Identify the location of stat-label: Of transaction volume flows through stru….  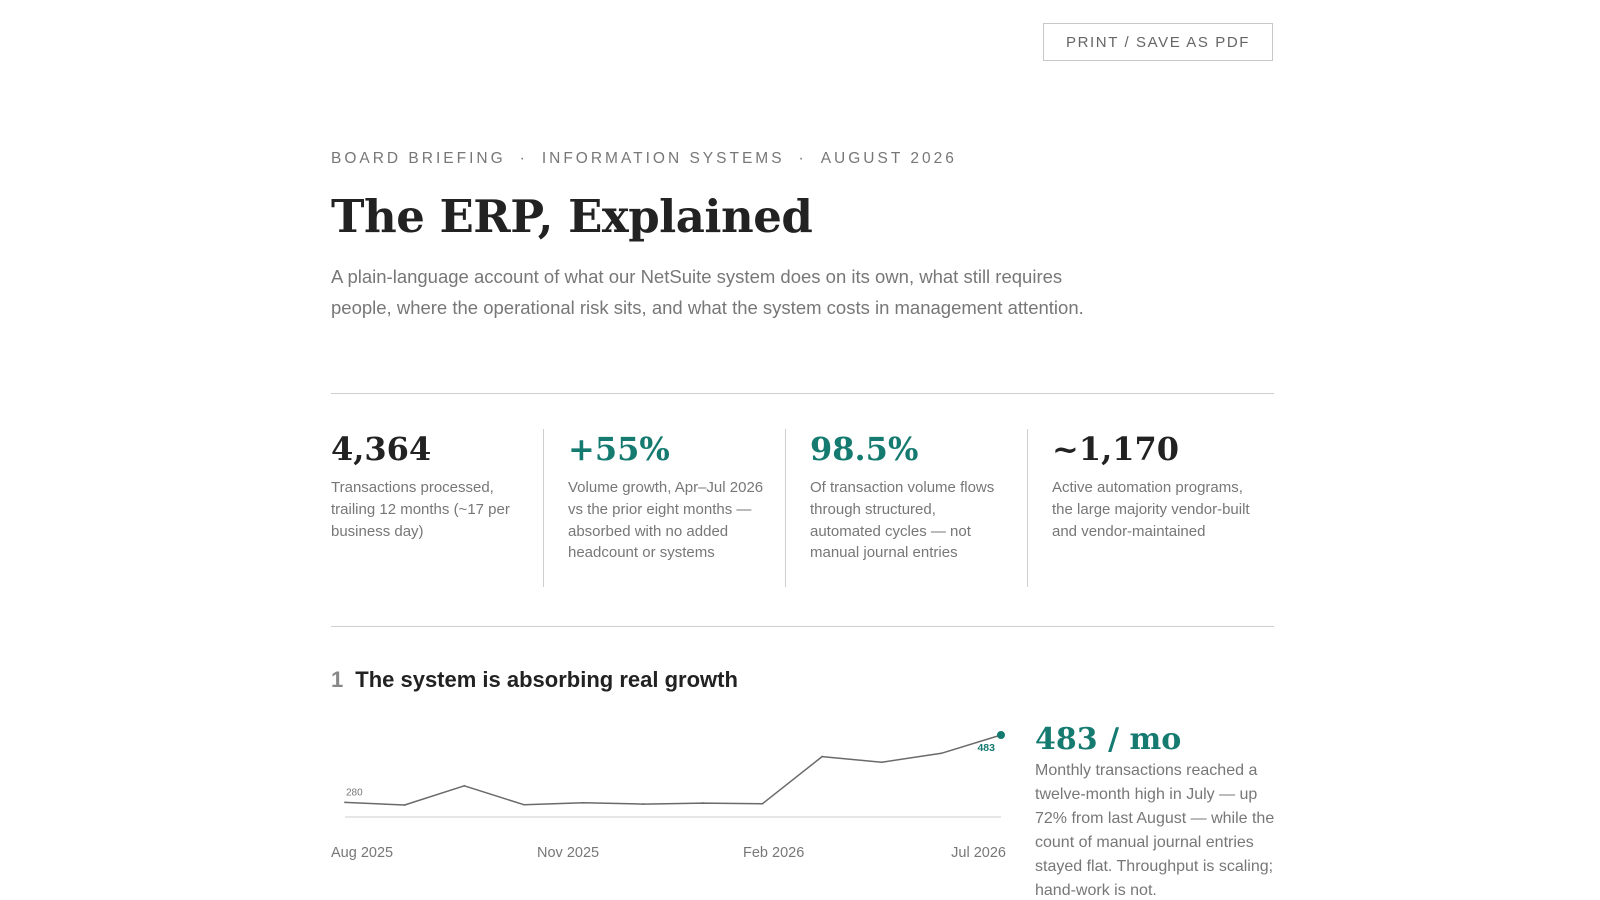
(902, 520).